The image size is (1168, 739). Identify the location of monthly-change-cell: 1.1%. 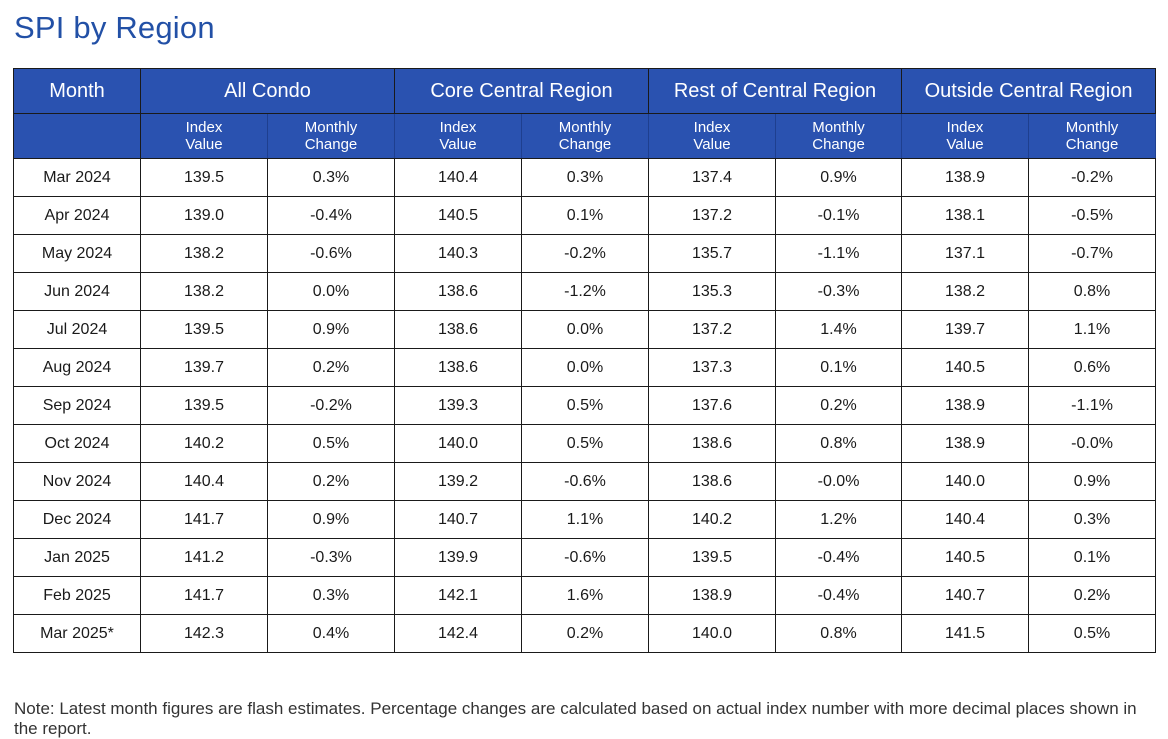
(585, 519).